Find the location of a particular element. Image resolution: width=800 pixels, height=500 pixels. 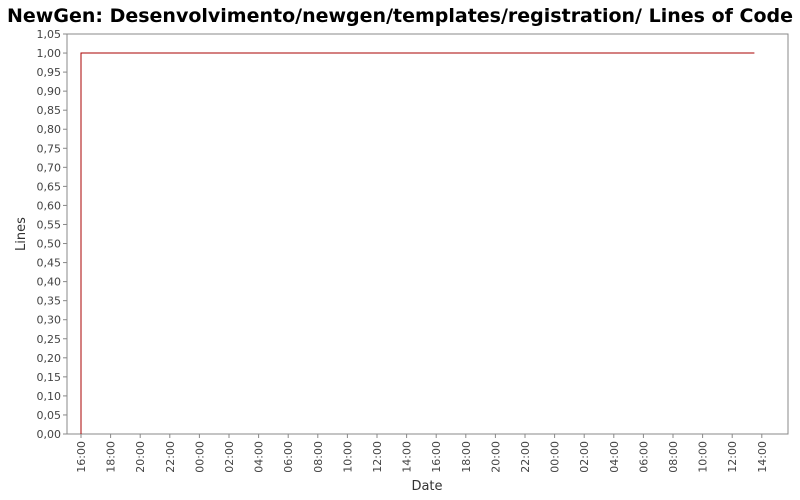

y-tick-label: 1,05 is located at coordinates (49, 34).